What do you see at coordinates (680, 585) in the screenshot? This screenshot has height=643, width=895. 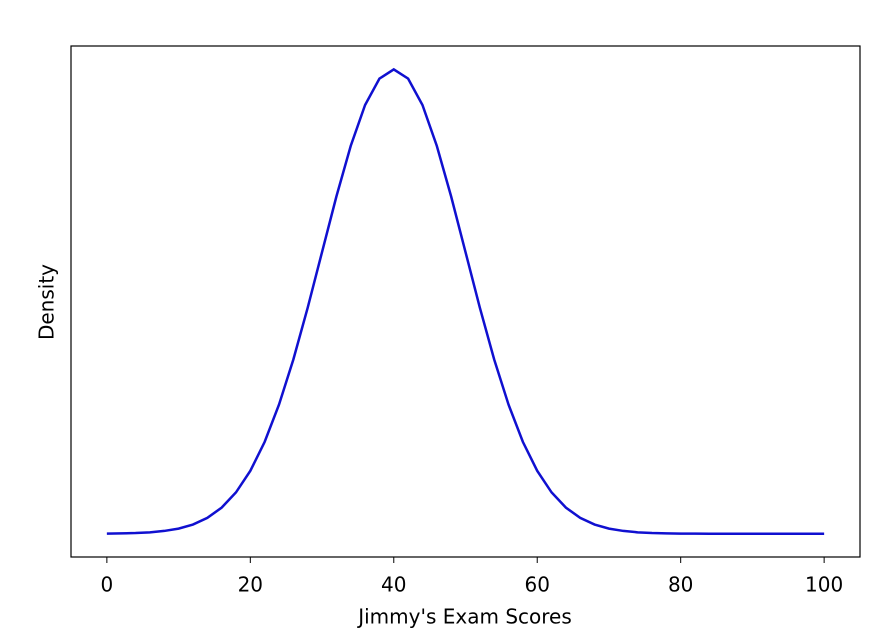 I see `x-tick-label: 80` at bounding box center [680, 585].